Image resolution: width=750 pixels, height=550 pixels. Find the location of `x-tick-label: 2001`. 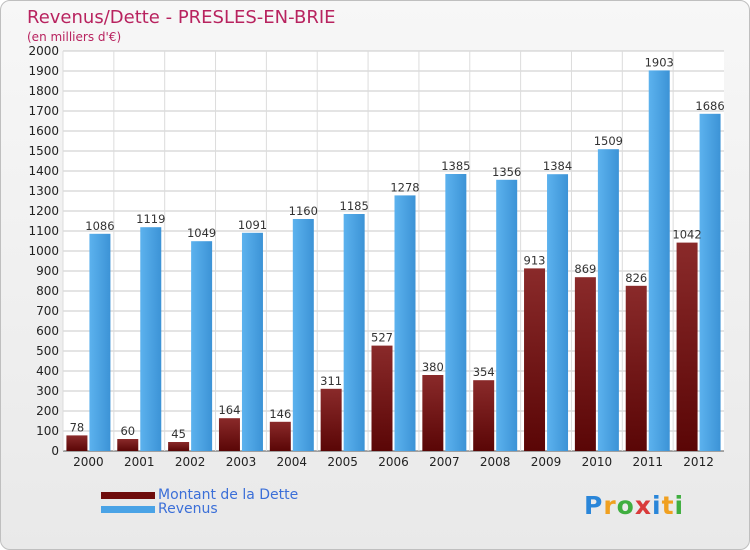

x-tick-label: 2001 is located at coordinates (139, 462).